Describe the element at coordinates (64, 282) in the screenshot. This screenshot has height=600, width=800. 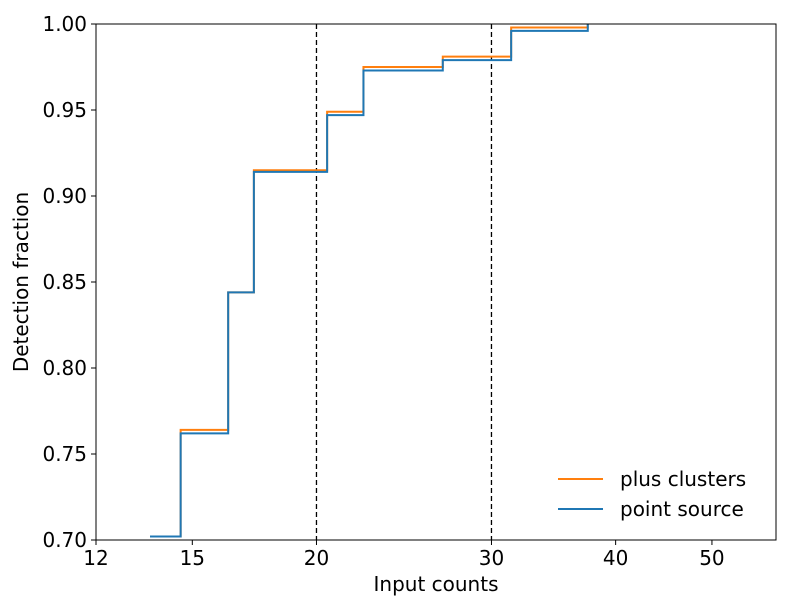
I see `y-tick-label: 0.85` at that location.